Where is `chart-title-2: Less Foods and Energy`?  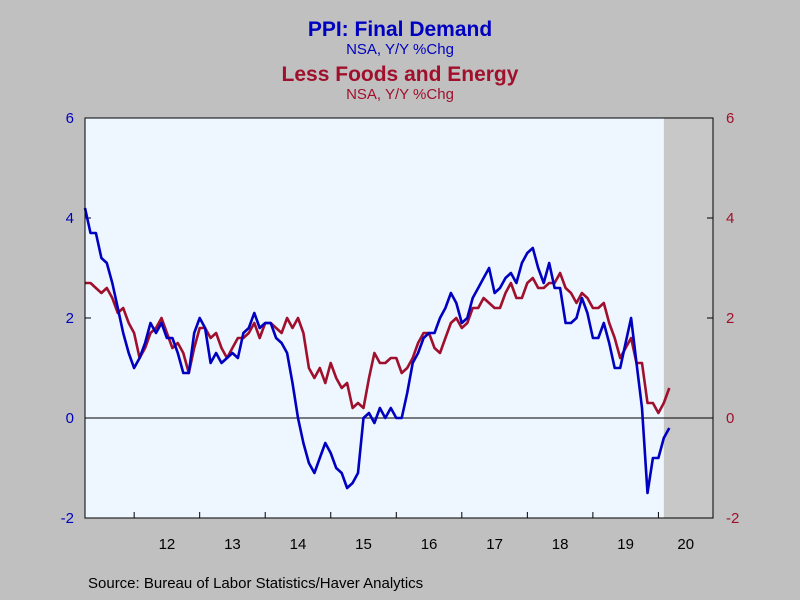 chart-title-2: Less Foods and Energy is located at coordinates (400, 74).